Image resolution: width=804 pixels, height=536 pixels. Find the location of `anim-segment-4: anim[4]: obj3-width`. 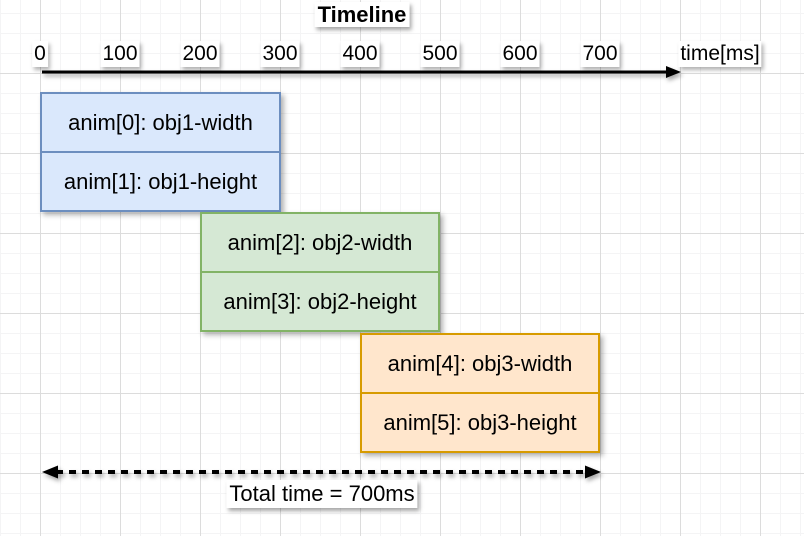

anim-segment-4: anim[4]: obj3-width is located at coordinates (480, 363).